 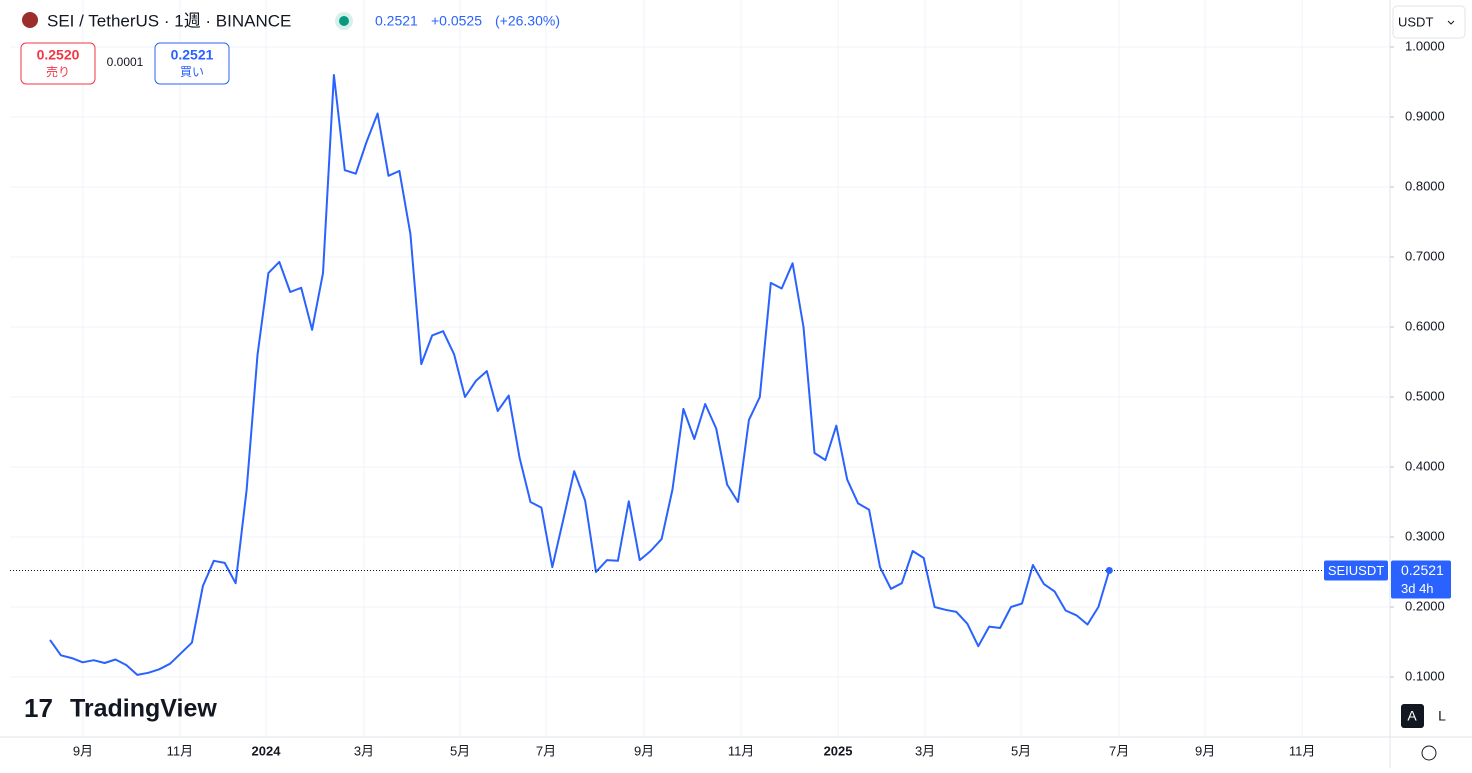 What do you see at coordinates (1425, 465) in the screenshot?
I see `y-tick-label: 0.4000` at bounding box center [1425, 465].